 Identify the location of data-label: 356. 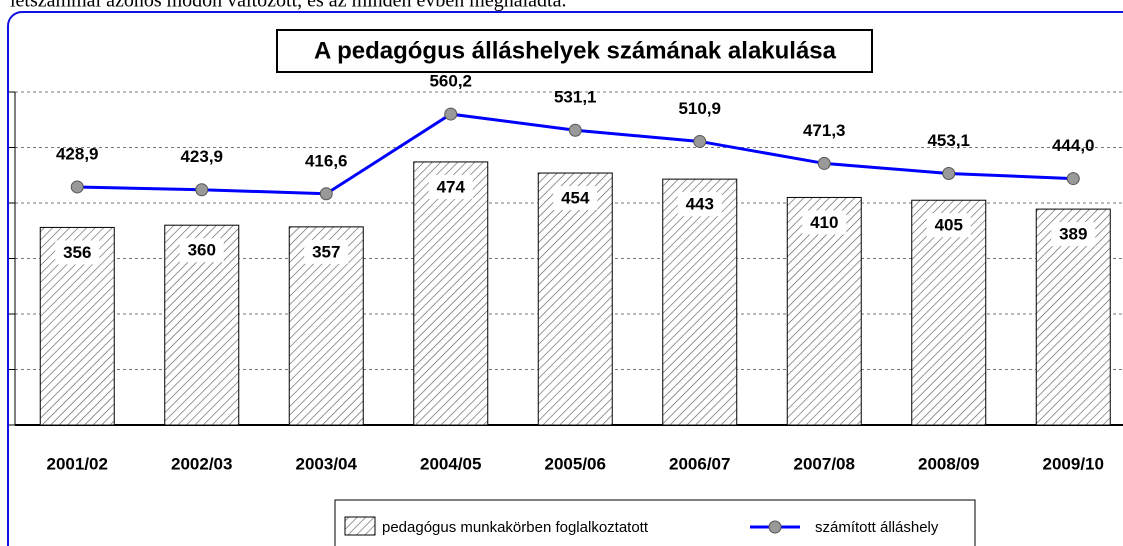
(77, 252).